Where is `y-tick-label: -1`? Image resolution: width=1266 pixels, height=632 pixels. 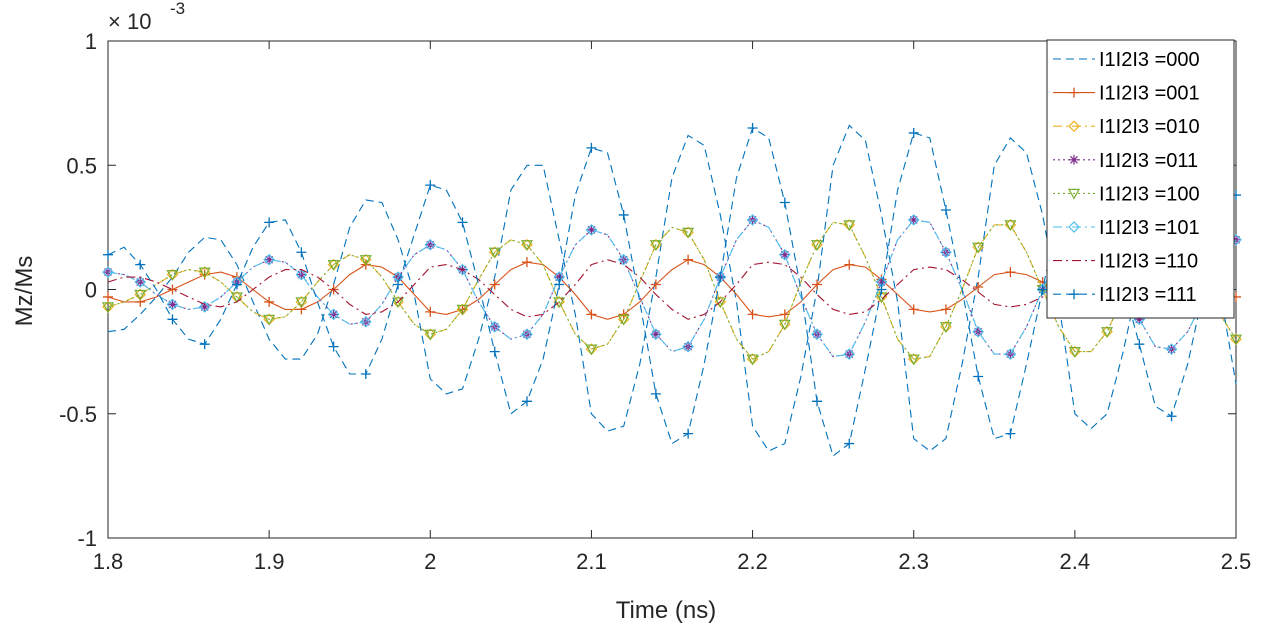 y-tick-label: -1 is located at coordinates (87, 538).